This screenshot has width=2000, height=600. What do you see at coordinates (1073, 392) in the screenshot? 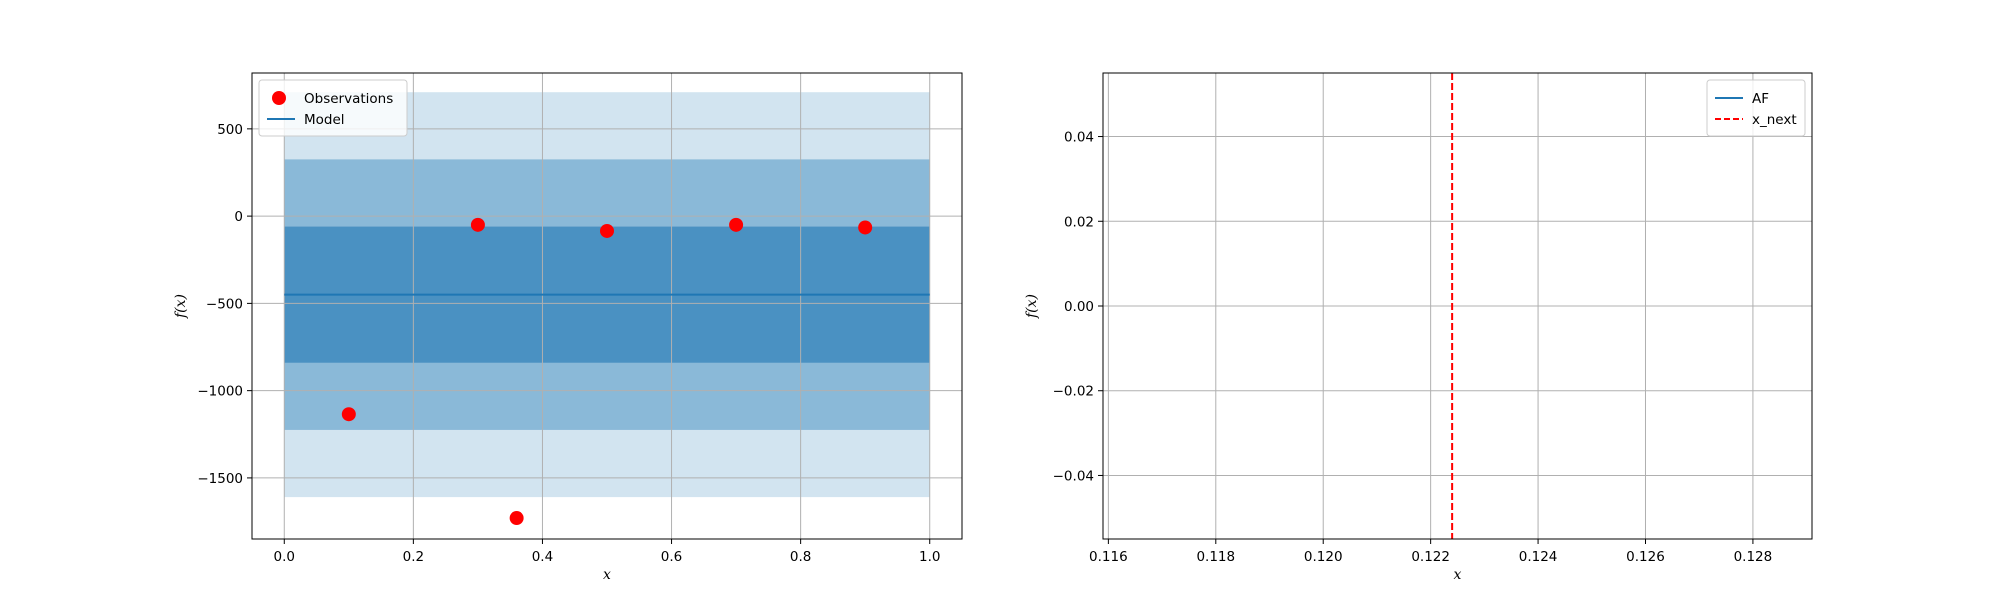
I see `y-tick-label: −0.02` at bounding box center [1073, 392].